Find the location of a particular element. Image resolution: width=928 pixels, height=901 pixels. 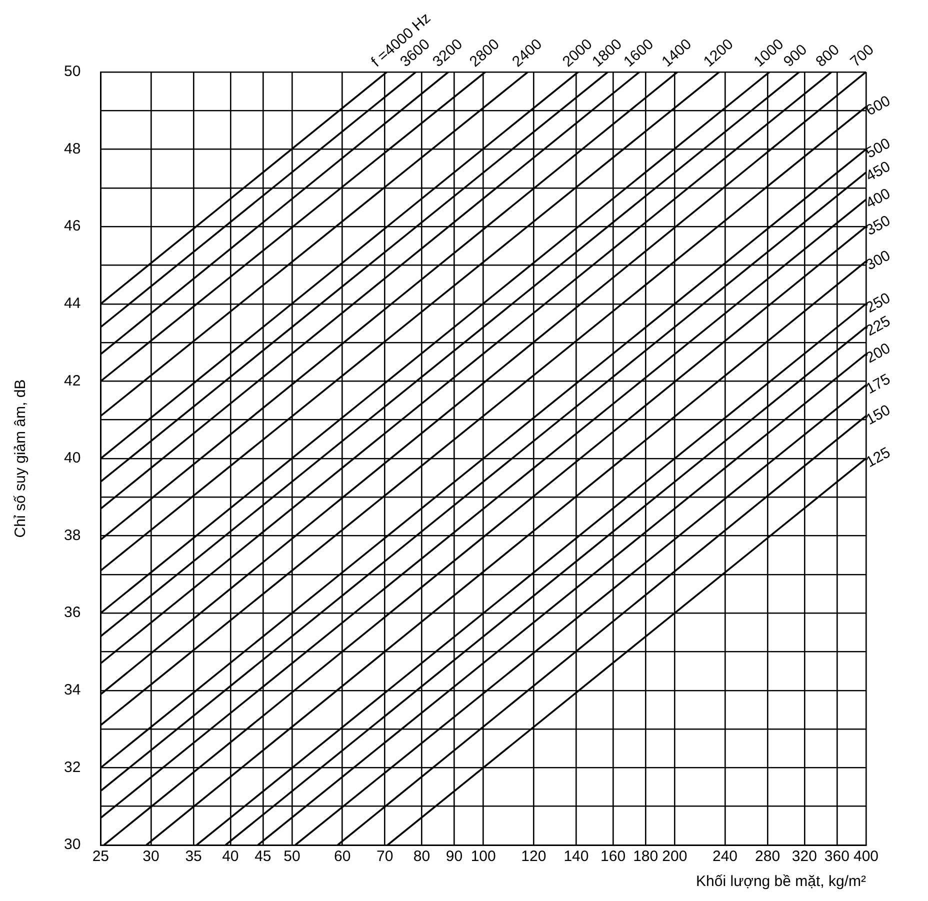

x-tick-label: 180 is located at coordinates (645, 857).